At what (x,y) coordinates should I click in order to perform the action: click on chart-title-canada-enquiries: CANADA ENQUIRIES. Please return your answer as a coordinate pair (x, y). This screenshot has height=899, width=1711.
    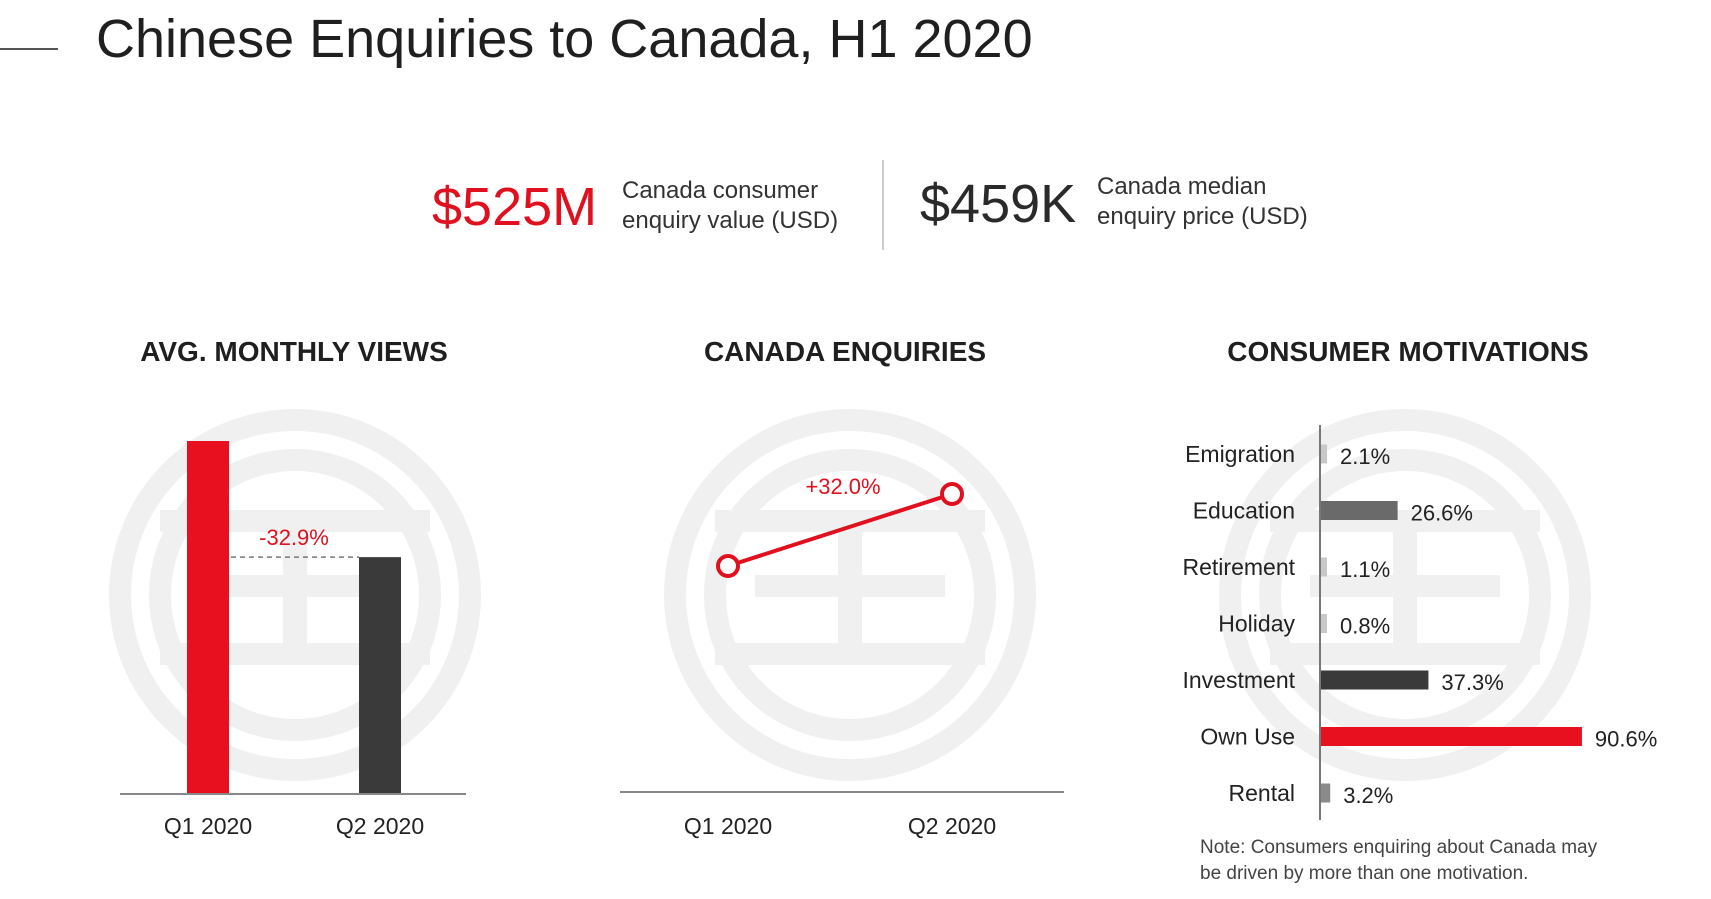
    Looking at the image, I should click on (845, 351).